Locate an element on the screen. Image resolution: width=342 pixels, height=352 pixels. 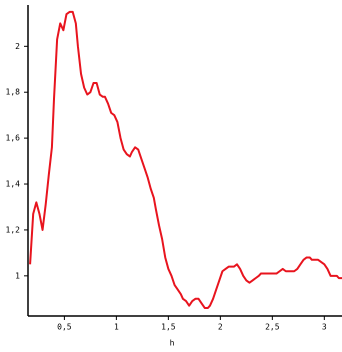
y-tick-label: 1,2 is located at coordinates (13, 229).